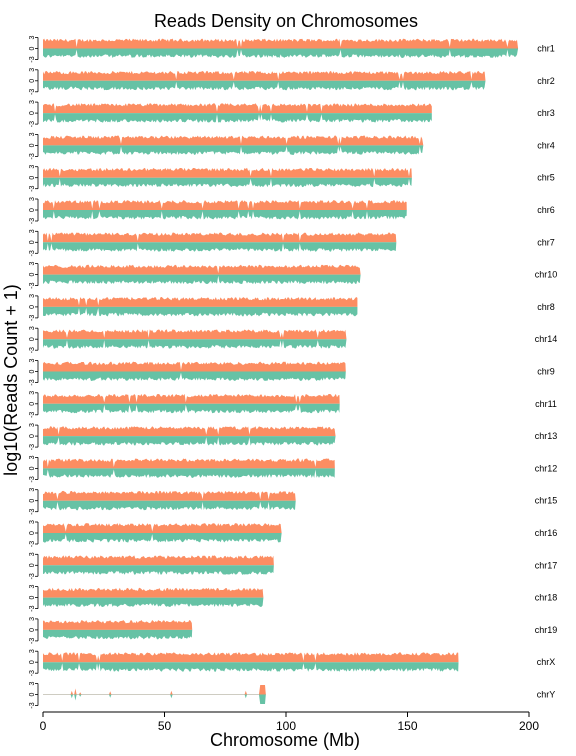 This screenshot has height=756, width=576. I want to click on forward-coverage-chr4, so click(233, 140).